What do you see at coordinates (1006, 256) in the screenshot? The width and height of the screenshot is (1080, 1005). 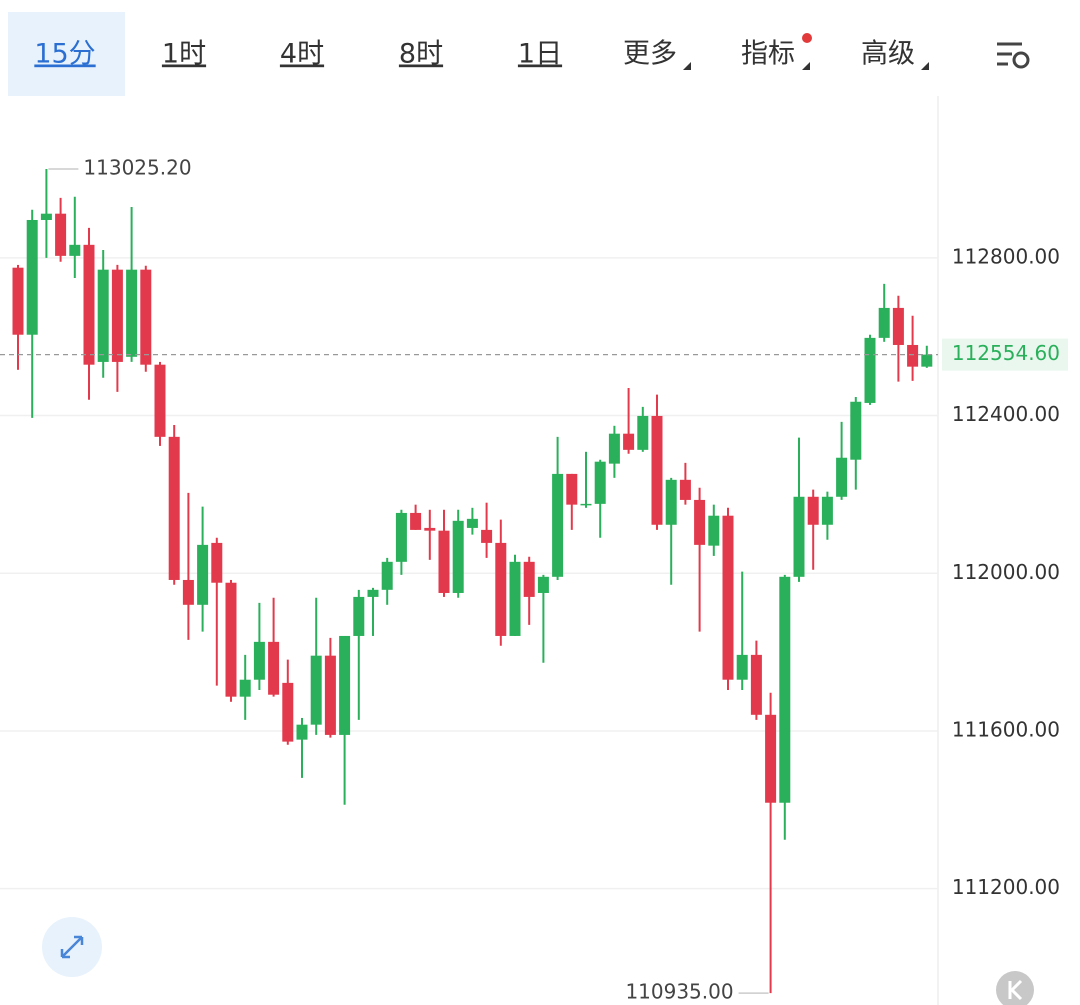 I see `y-tick-label: 112800.00` at bounding box center [1006, 256].